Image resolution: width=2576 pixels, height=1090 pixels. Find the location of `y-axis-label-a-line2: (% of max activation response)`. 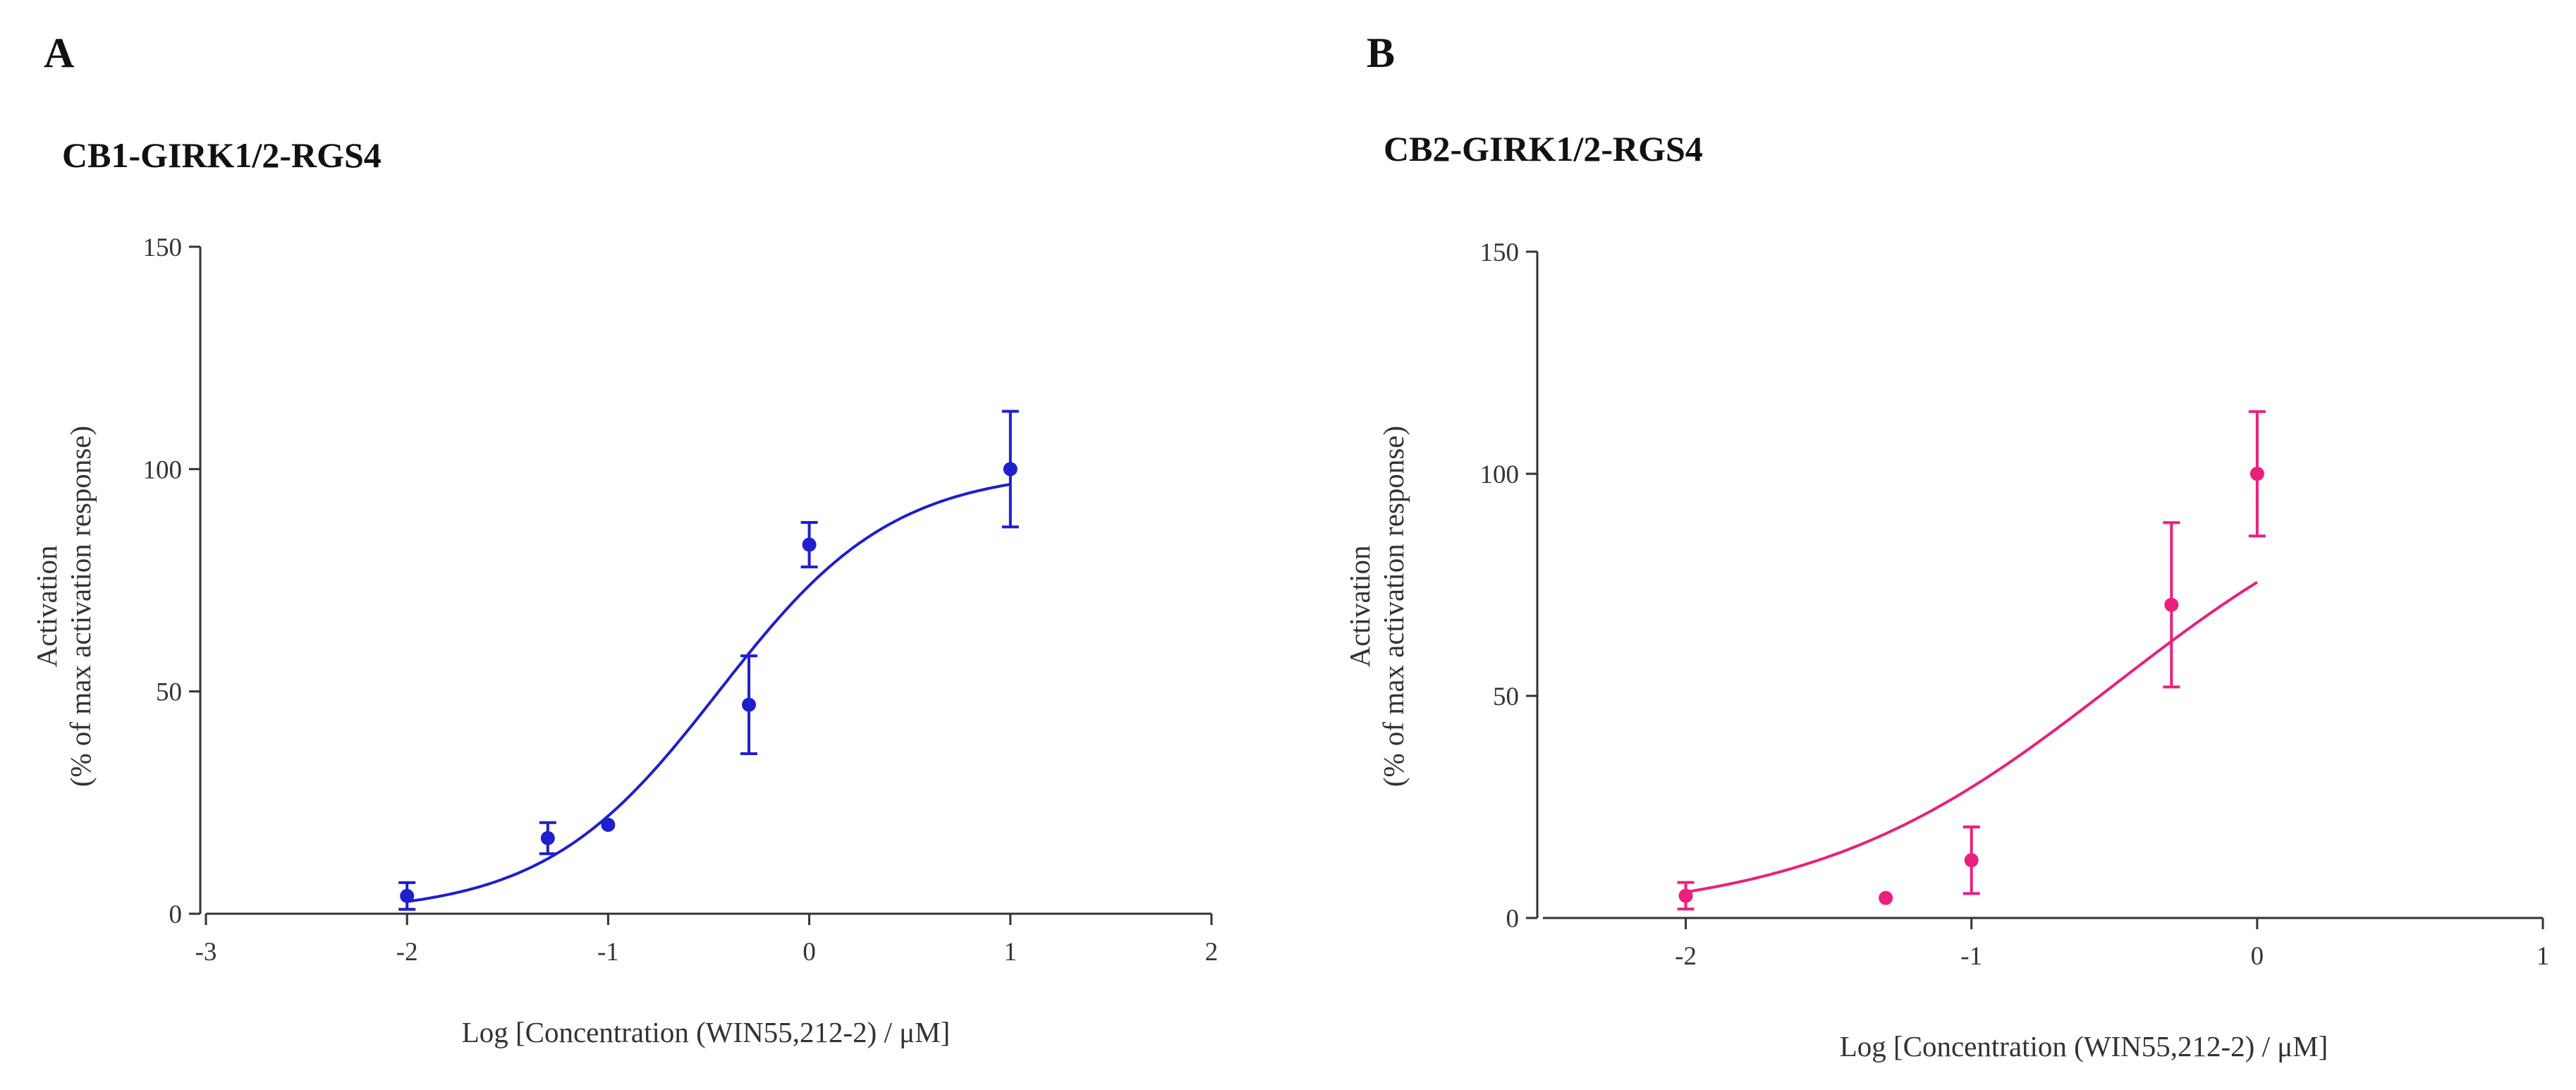

y-axis-label-a-line2: (% of max activation response) is located at coordinates (80, 606).